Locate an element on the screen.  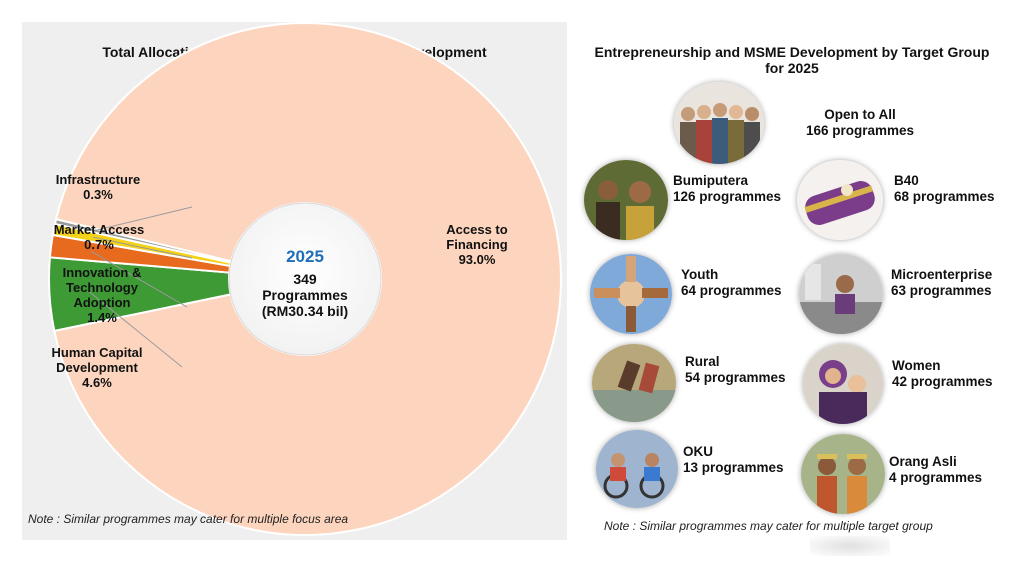
slice-label-text: Adoption is located at coordinates (102, 302).